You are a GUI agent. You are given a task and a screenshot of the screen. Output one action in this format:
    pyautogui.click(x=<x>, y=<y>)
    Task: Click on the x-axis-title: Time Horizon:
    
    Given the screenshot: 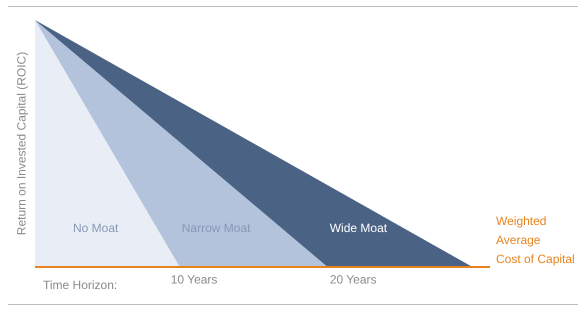 What is the action you would take?
    pyautogui.click(x=80, y=285)
    